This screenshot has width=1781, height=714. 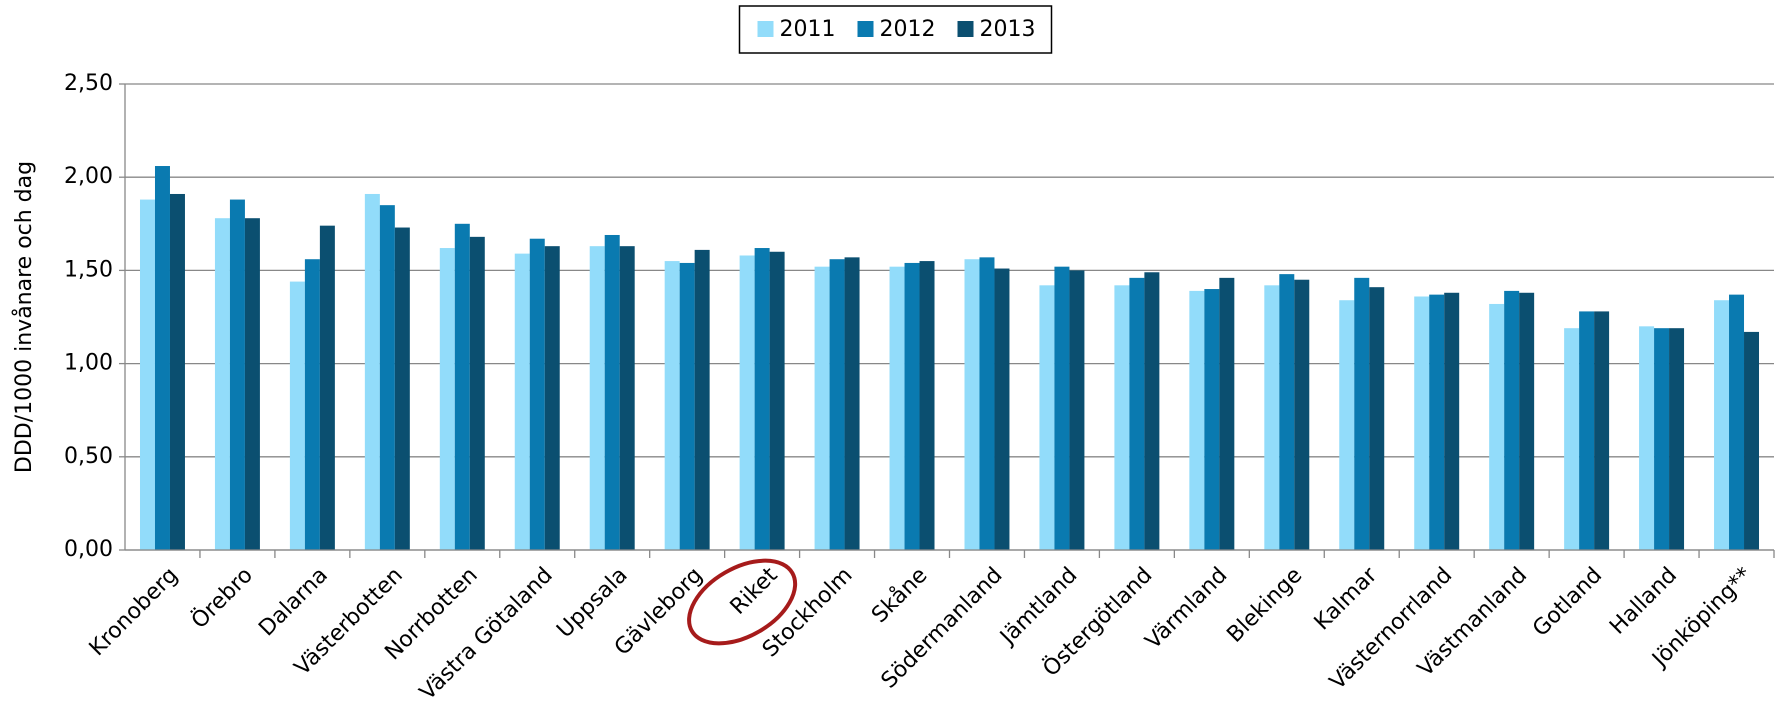 What do you see at coordinates (1346, 598) in the screenshot?
I see `x-tick-label: Kalmar` at bounding box center [1346, 598].